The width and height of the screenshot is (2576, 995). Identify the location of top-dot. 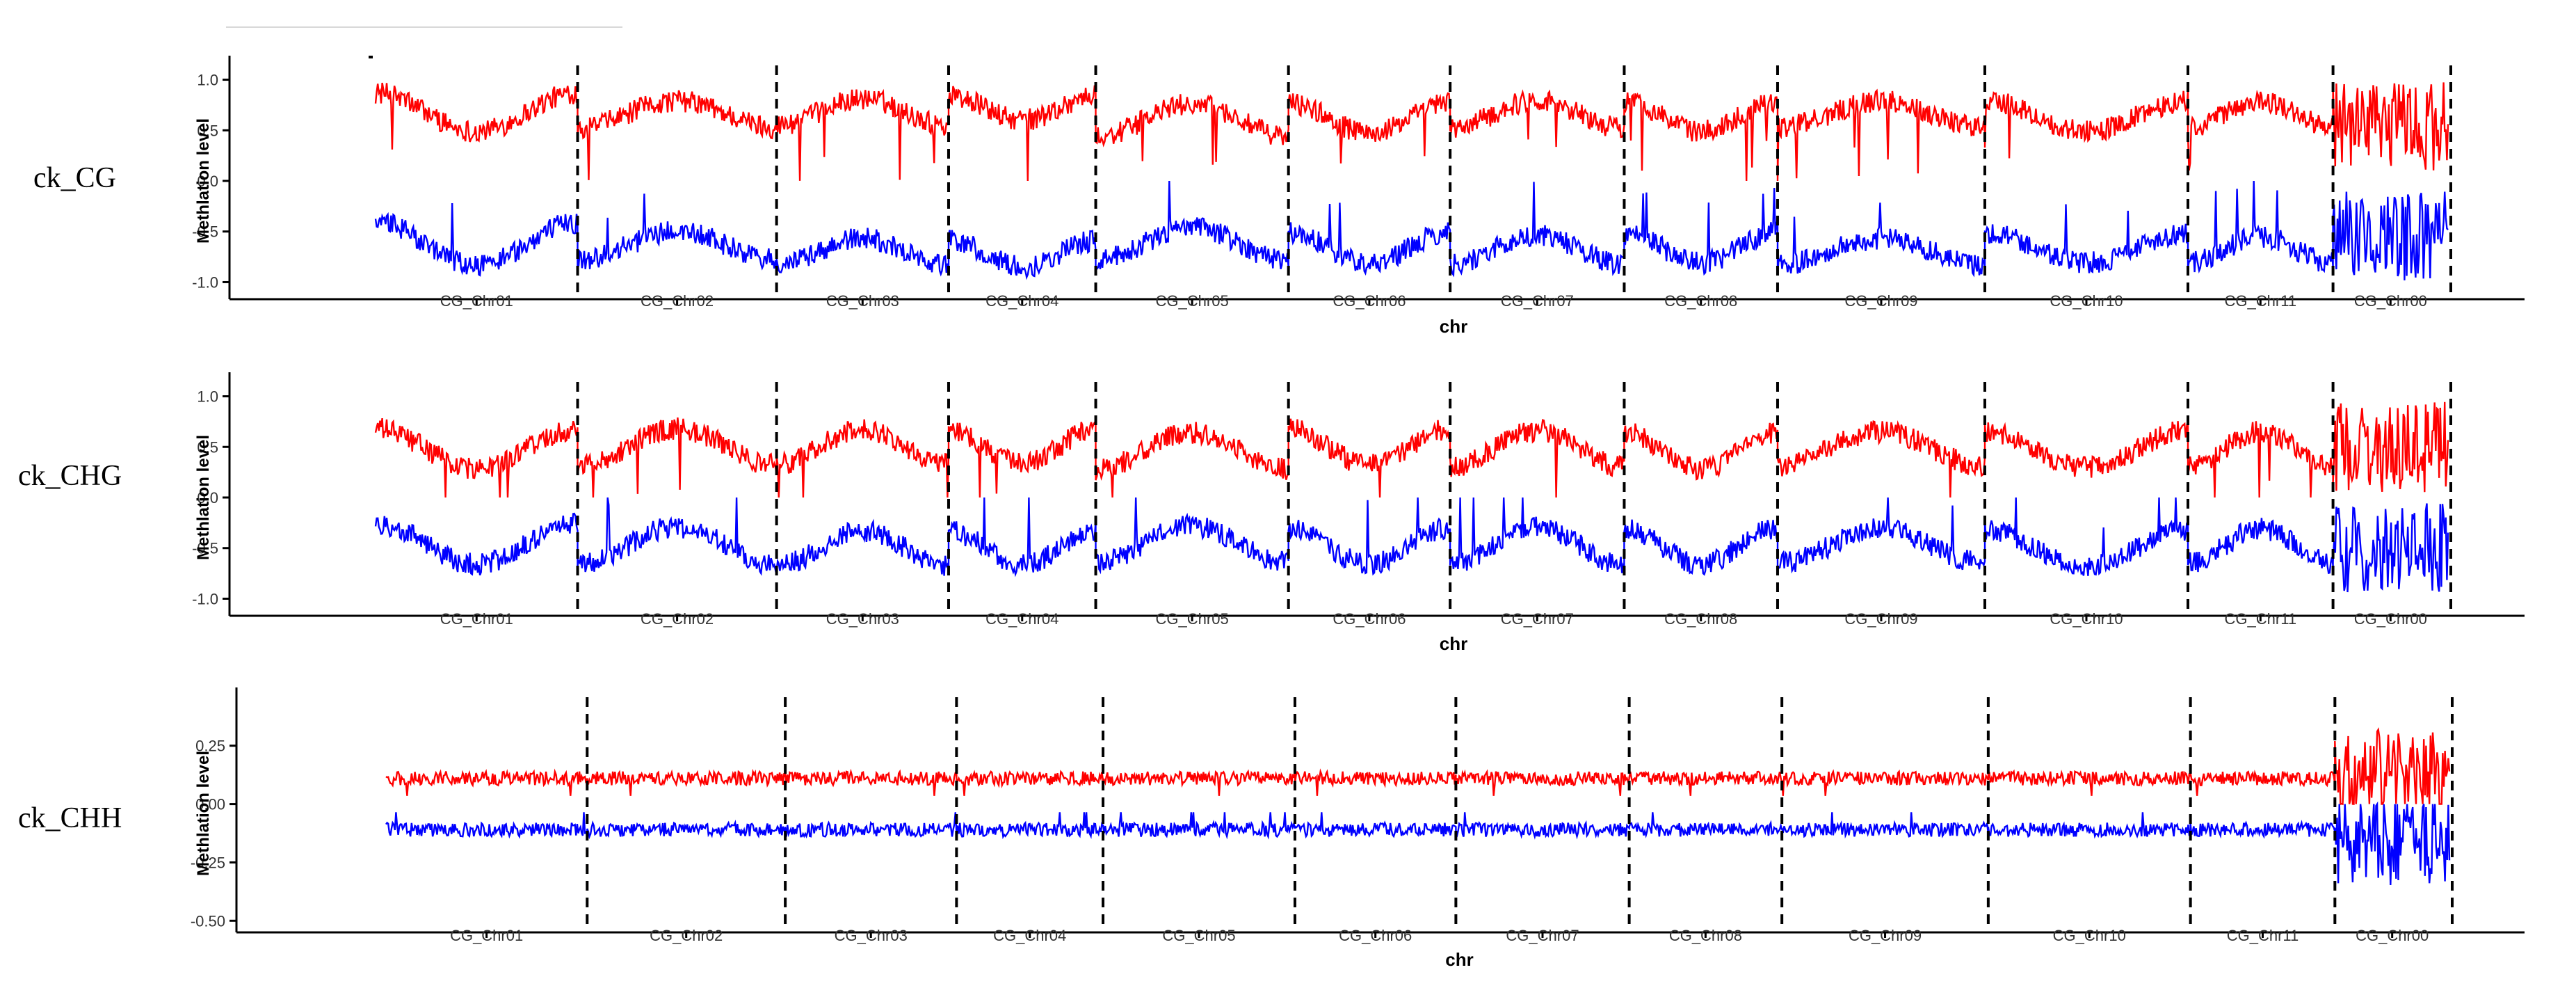
(371, 57).